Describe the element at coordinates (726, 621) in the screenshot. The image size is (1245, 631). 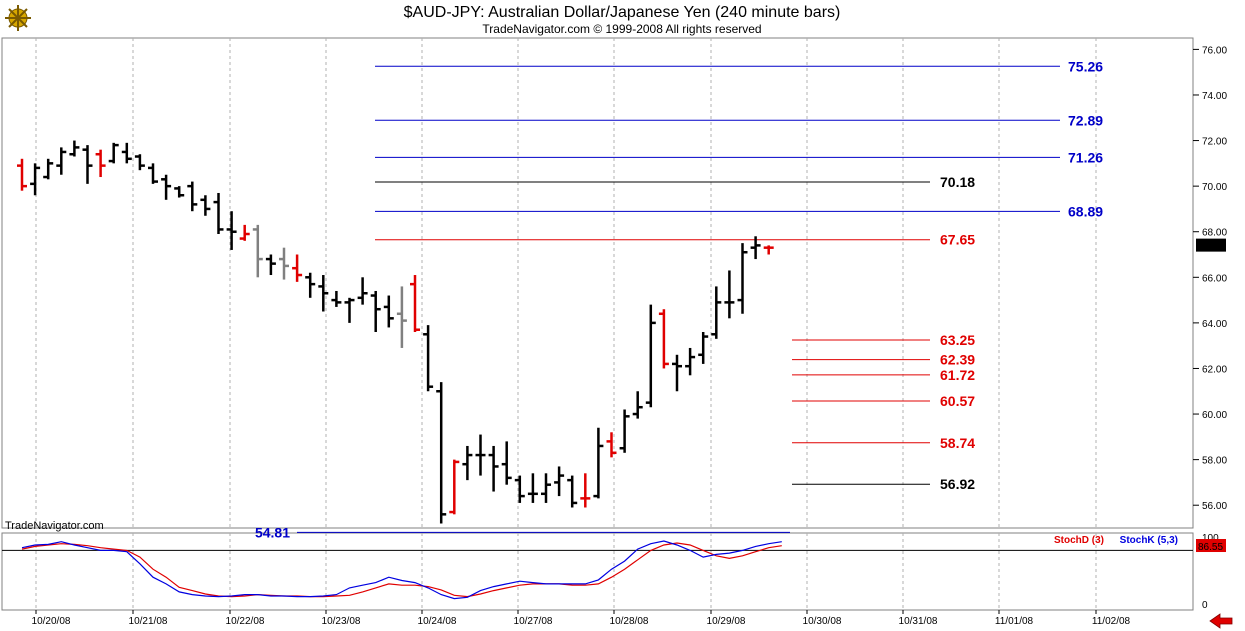
I see `x-tick-label: 10/29/08` at that location.